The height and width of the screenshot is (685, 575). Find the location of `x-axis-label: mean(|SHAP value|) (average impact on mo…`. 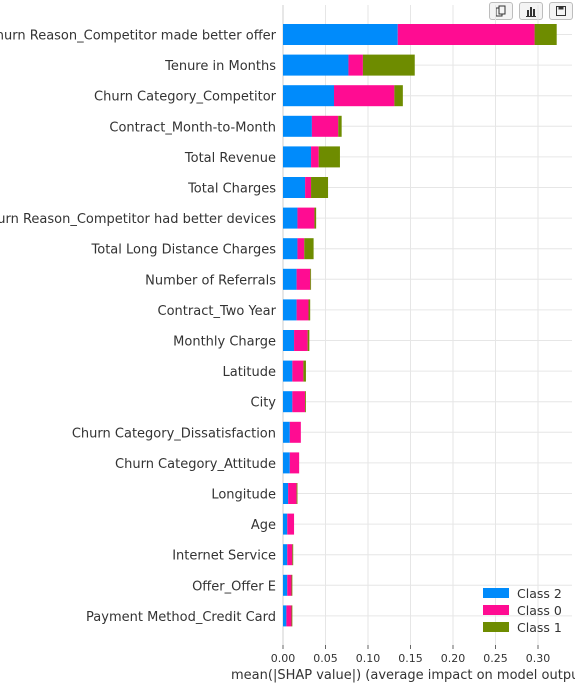

x-axis-label: mean(|SHAP value|) (average impact on mo… is located at coordinates (403, 675).